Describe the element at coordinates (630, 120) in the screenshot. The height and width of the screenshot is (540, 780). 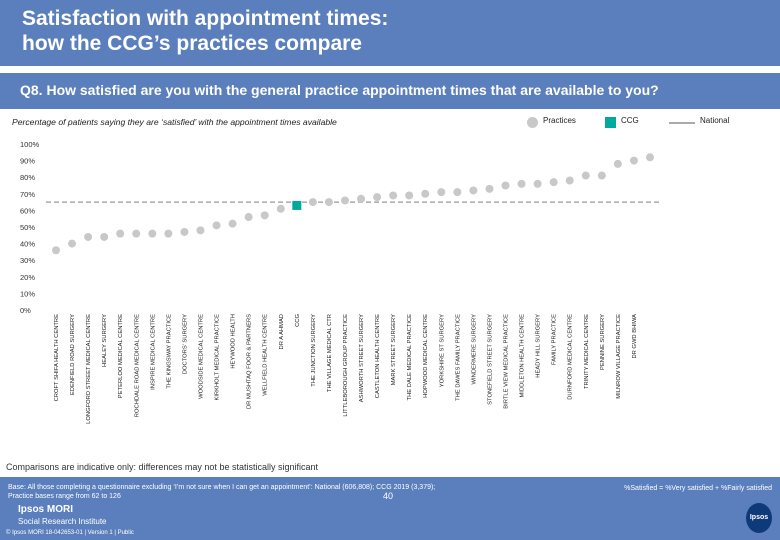
I see `legend-ccg-label: CCG` at that location.